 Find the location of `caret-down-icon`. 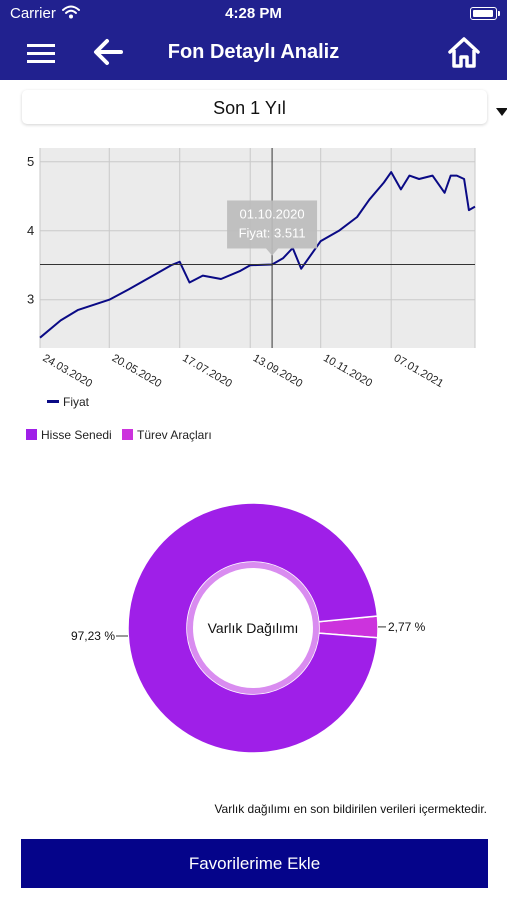

caret-down-icon is located at coordinates (501, 112).